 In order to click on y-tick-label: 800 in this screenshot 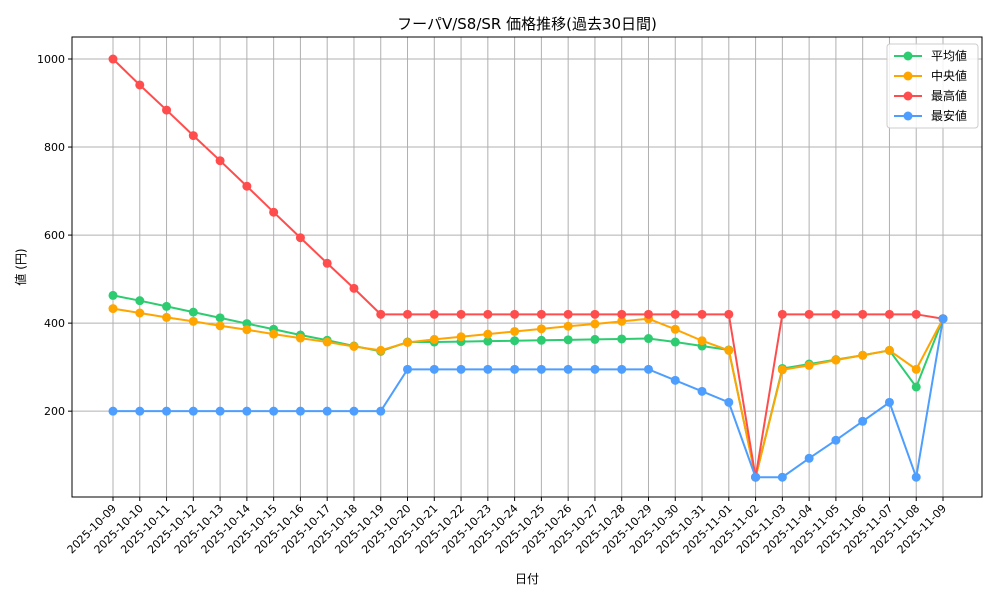, I will do `click(54, 147)`.